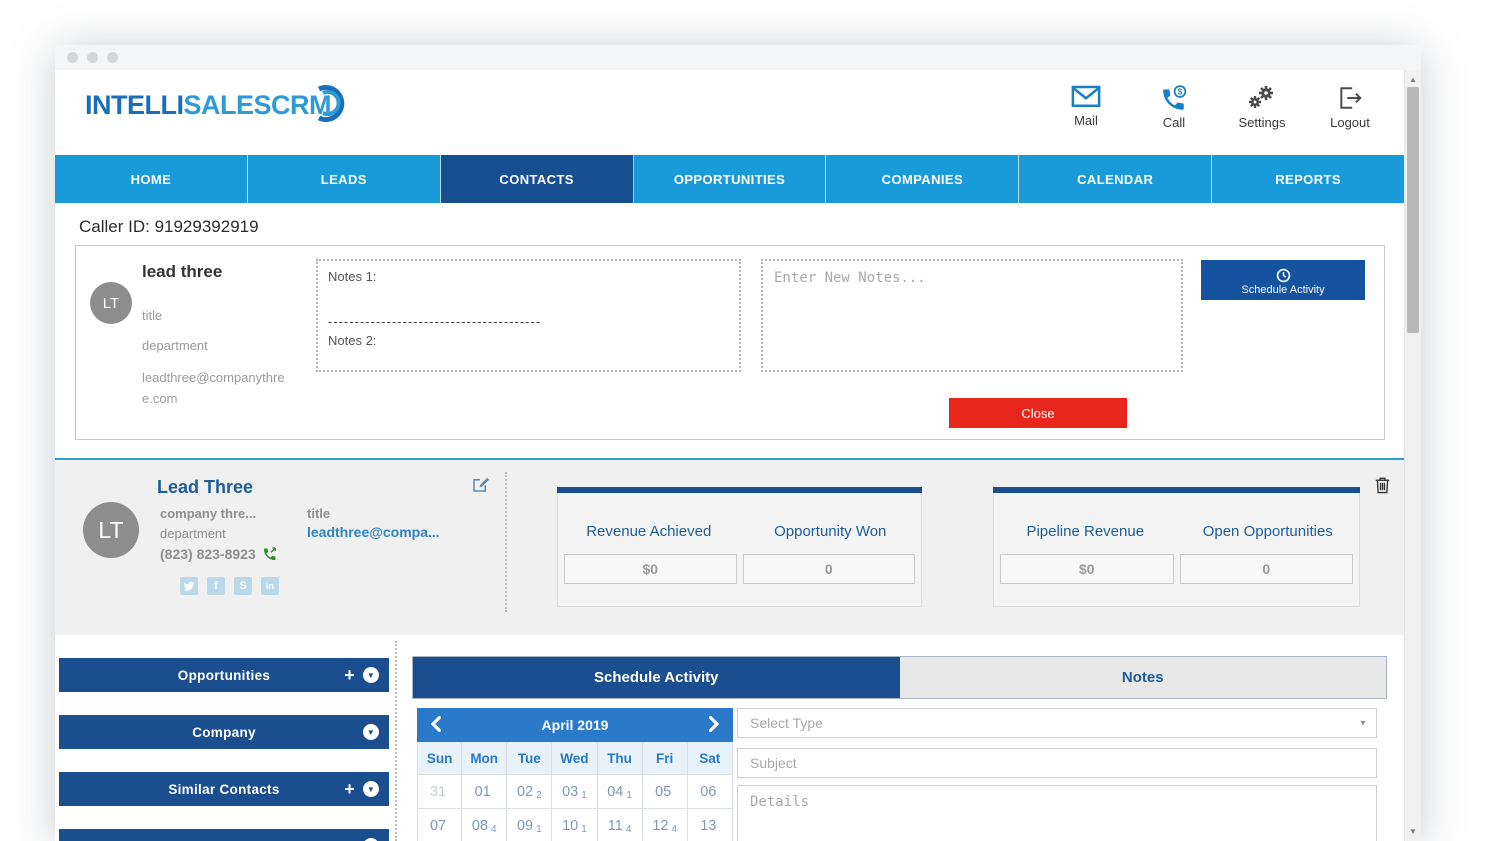  Describe the element at coordinates (243, 586) in the screenshot. I see `skype-icon: S` at that location.